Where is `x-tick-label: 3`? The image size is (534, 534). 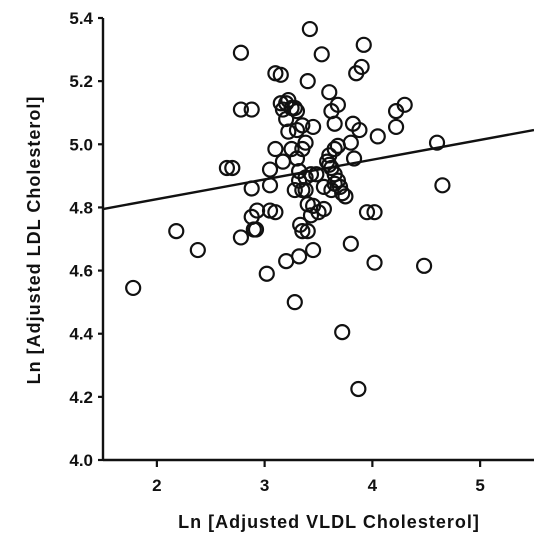 x-tick-label: 3 is located at coordinates (264, 485).